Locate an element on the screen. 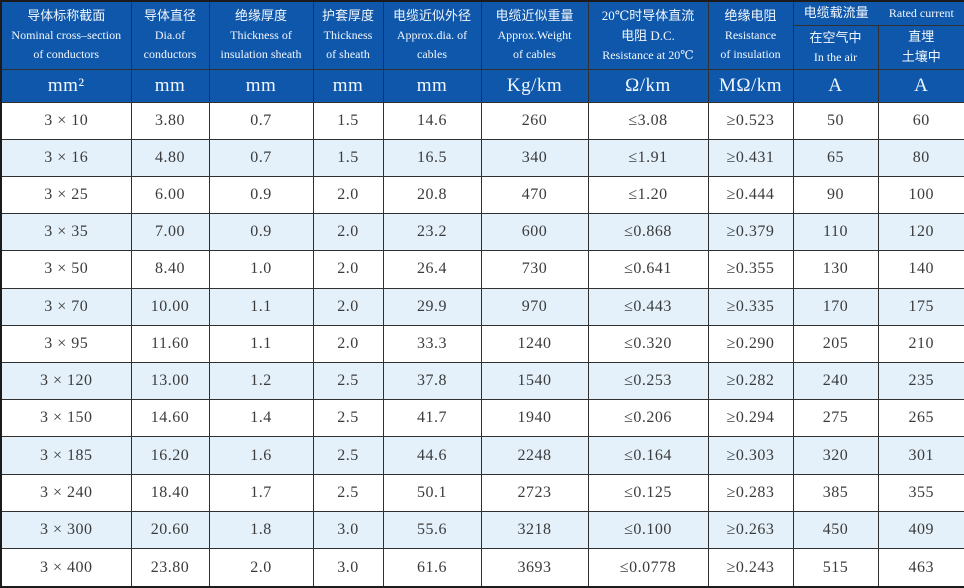  header-line-en: Dia.of is located at coordinates (170, 35).